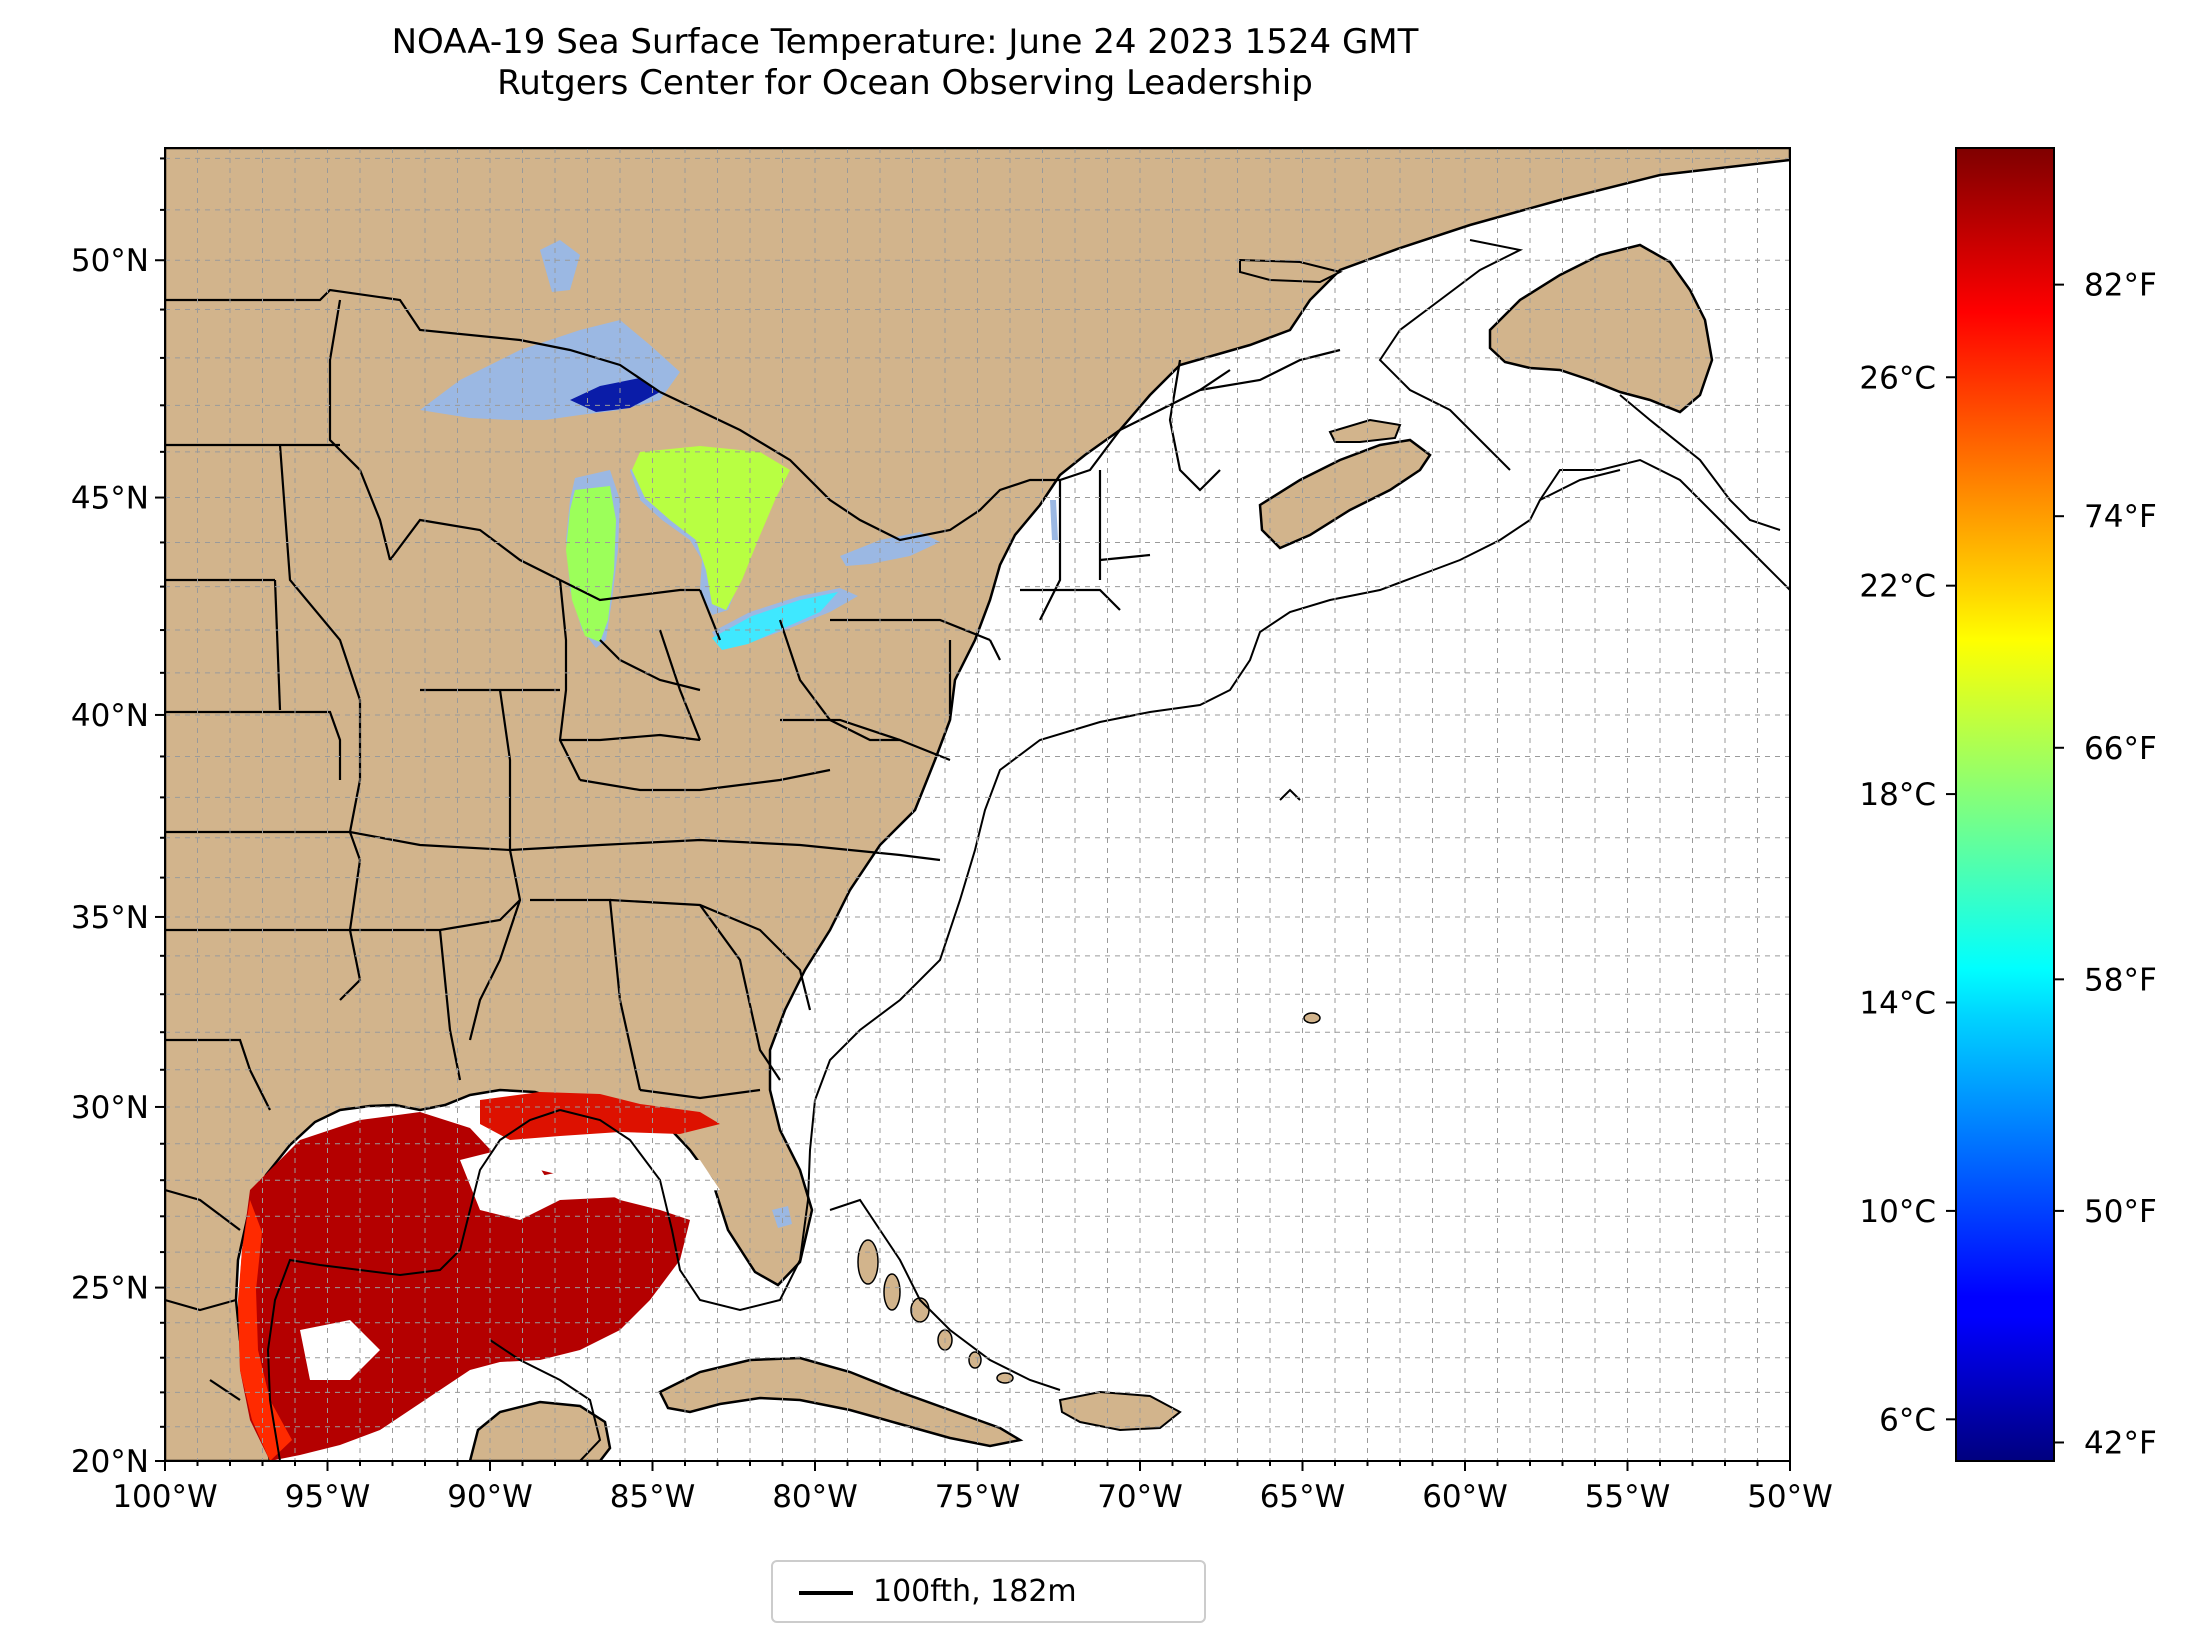  What do you see at coordinates (815, 1497) in the screenshot?
I see `lon-tick-label: 80°W` at bounding box center [815, 1497].